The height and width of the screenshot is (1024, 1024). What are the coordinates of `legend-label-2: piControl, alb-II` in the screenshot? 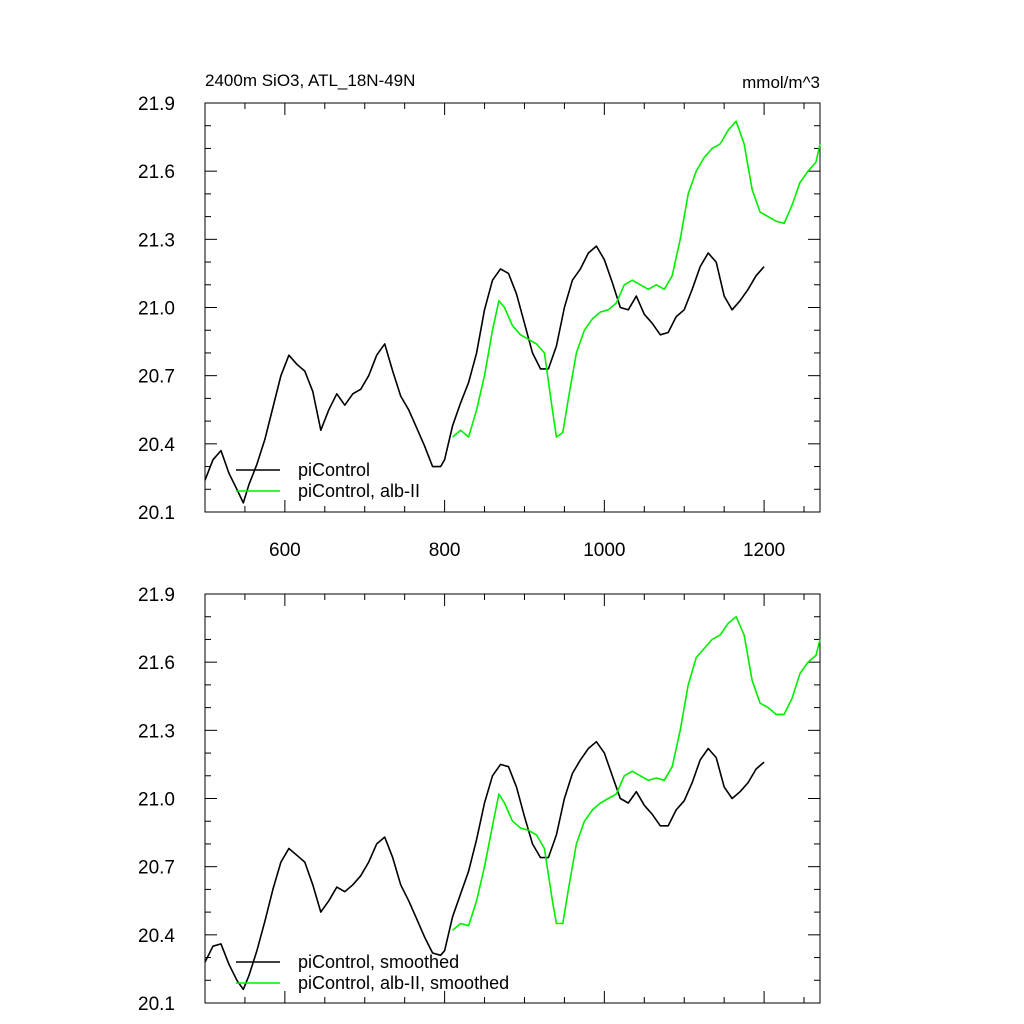 It's located at (359, 491).